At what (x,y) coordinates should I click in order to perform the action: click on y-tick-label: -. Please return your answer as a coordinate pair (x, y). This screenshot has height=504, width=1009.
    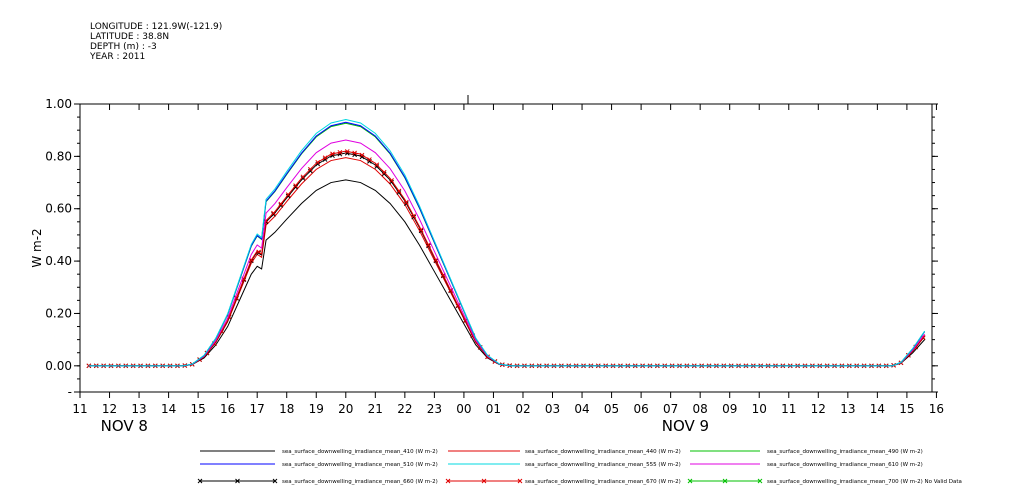
    Looking at the image, I should click on (70, 392).